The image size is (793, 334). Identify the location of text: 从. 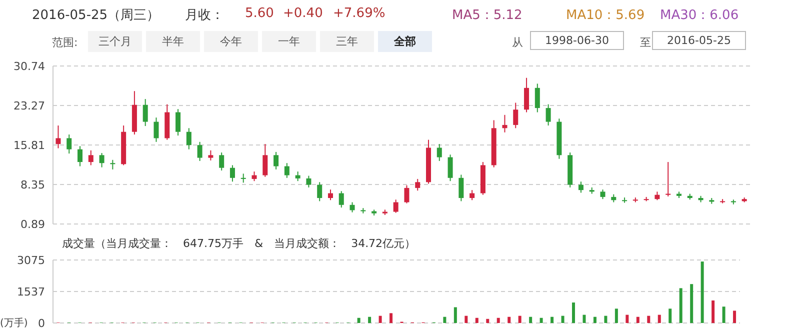
(517, 42).